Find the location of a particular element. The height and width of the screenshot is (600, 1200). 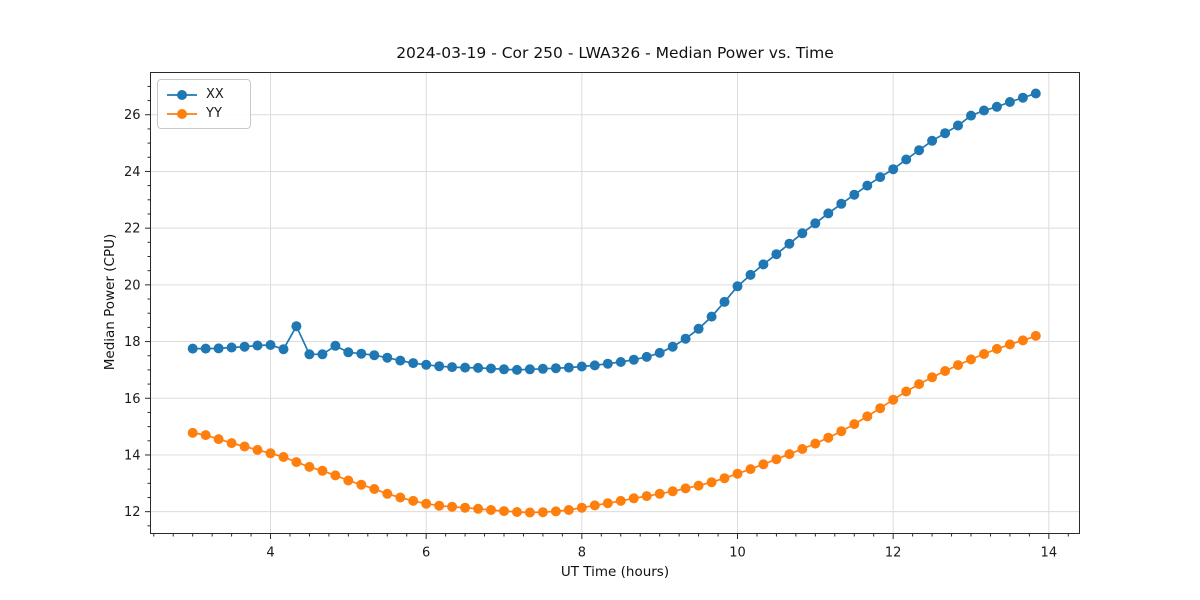

legend: XX YY is located at coordinates (204, 104).